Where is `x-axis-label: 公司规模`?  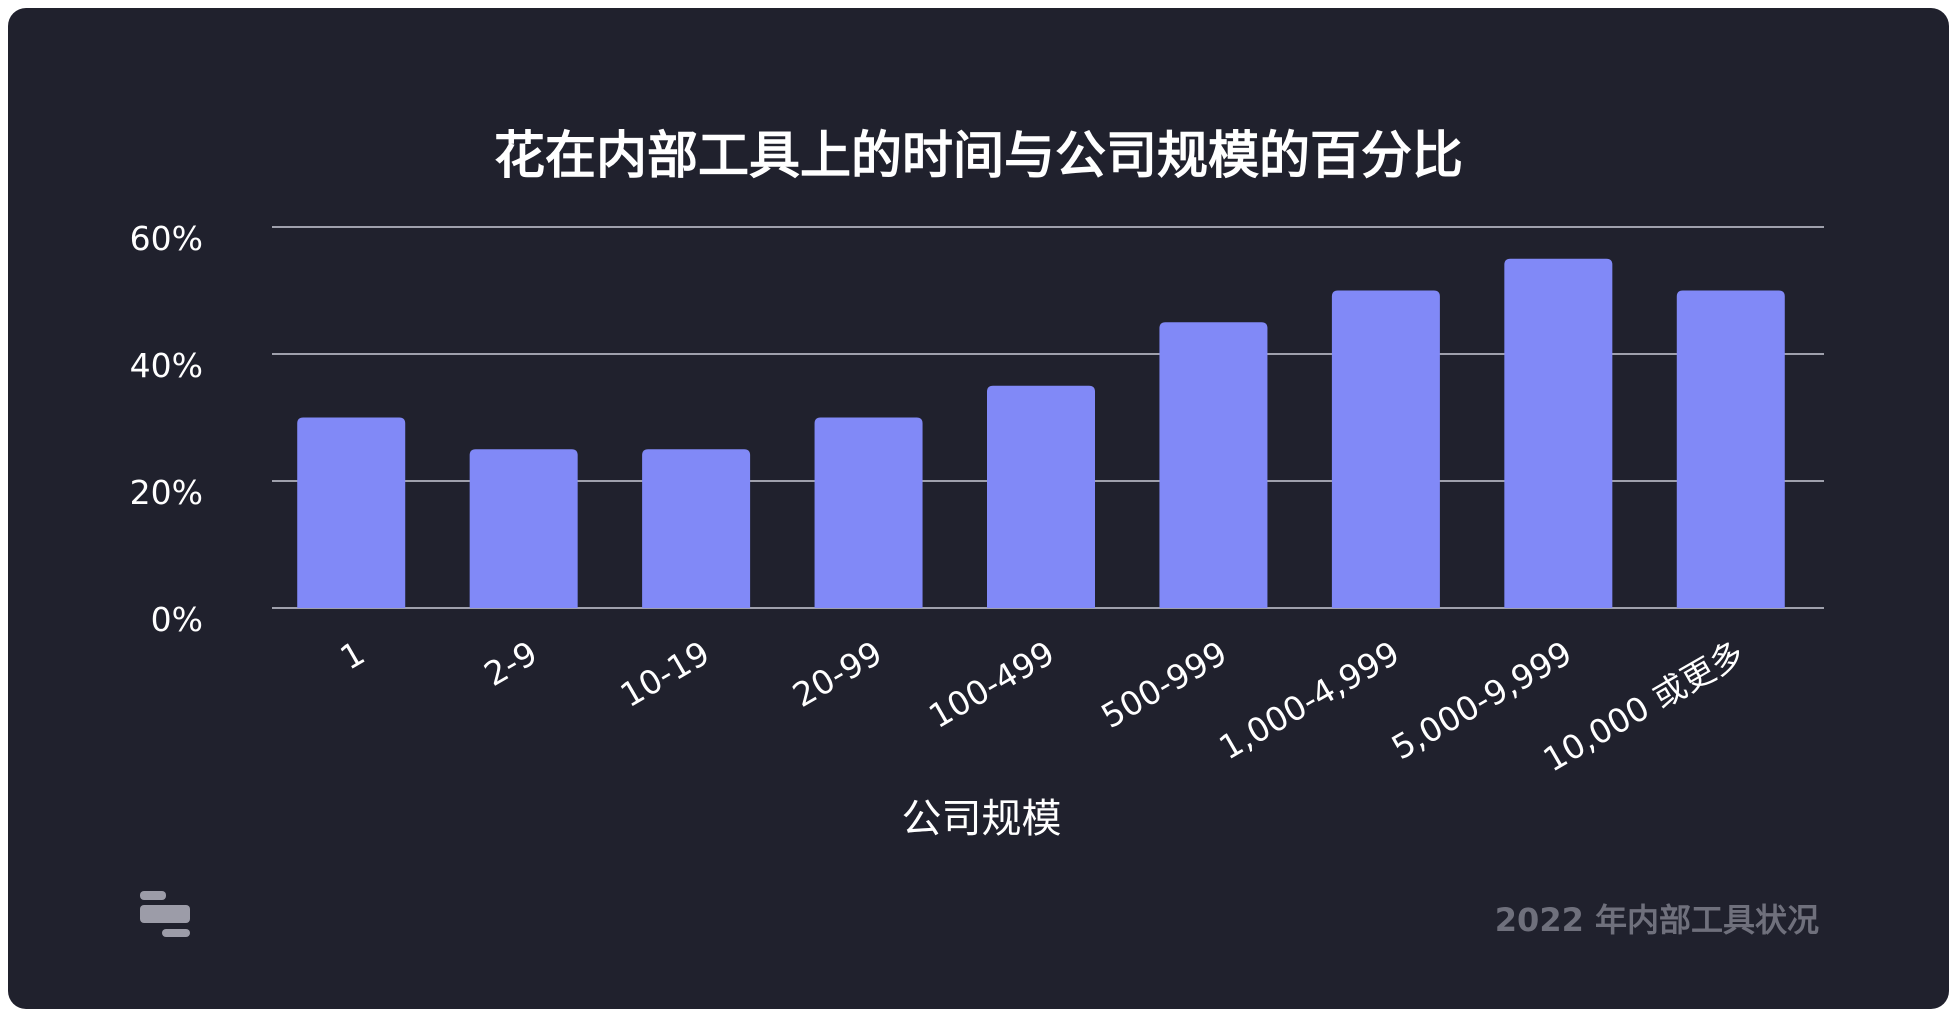
x-axis-label: 公司规模 is located at coordinates (981, 819).